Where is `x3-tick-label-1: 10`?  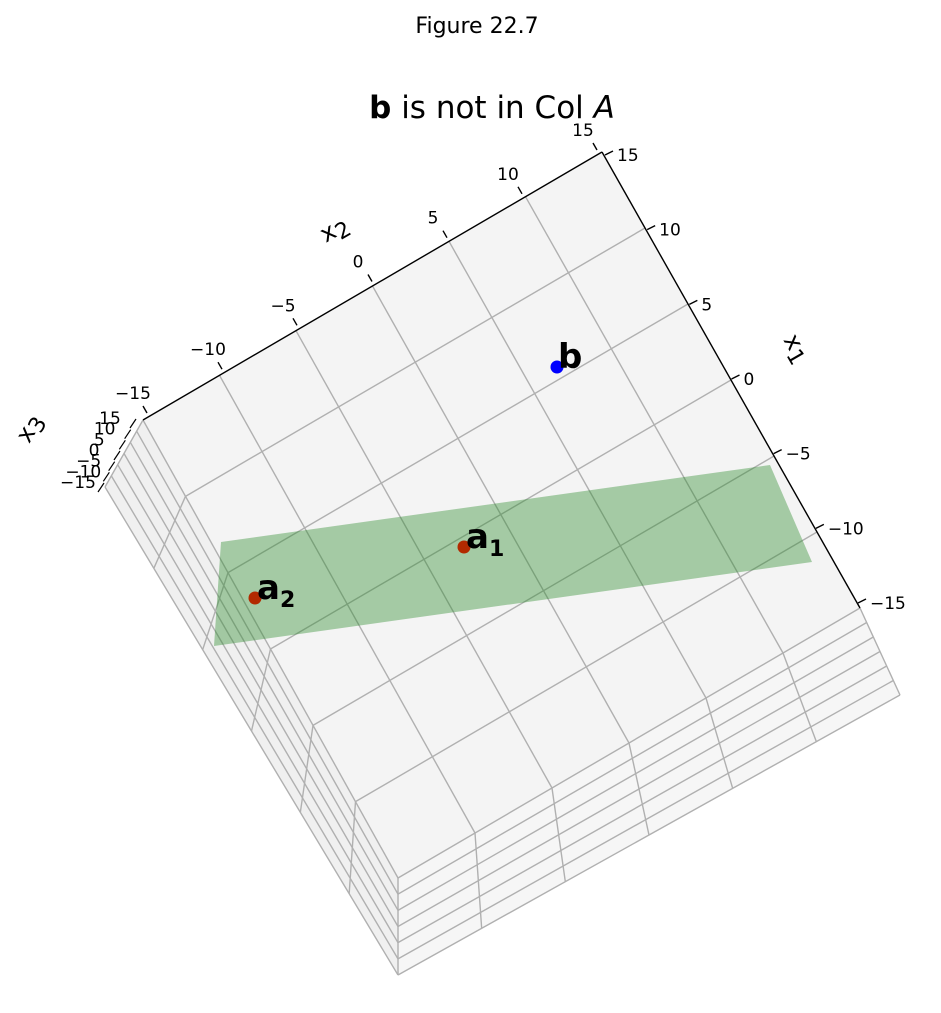
x3-tick-label-1: 10 is located at coordinates (105, 430).